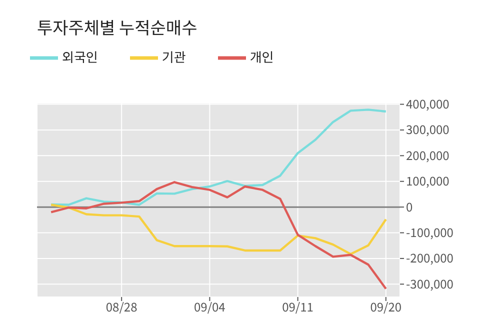 The image size is (500, 323). I want to click on y-tick-label: 100,000, so click(428, 181).